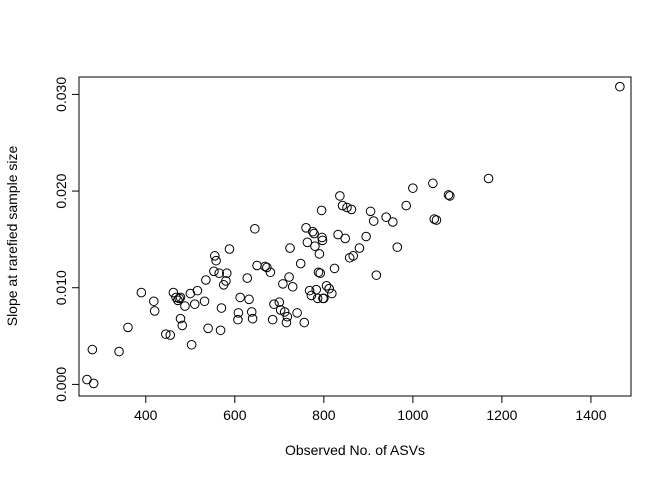 The image size is (672, 480). What do you see at coordinates (324, 415) in the screenshot?
I see `x-tick-label: 800` at bounding box center [324, 415].